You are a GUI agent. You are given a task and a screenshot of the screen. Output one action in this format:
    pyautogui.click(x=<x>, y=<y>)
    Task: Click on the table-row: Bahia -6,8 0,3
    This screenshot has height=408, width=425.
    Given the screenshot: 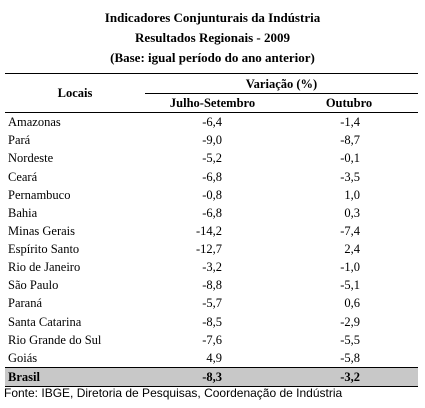 What is the action you would take?
    pyautogui.click(x=211, y=213)
    